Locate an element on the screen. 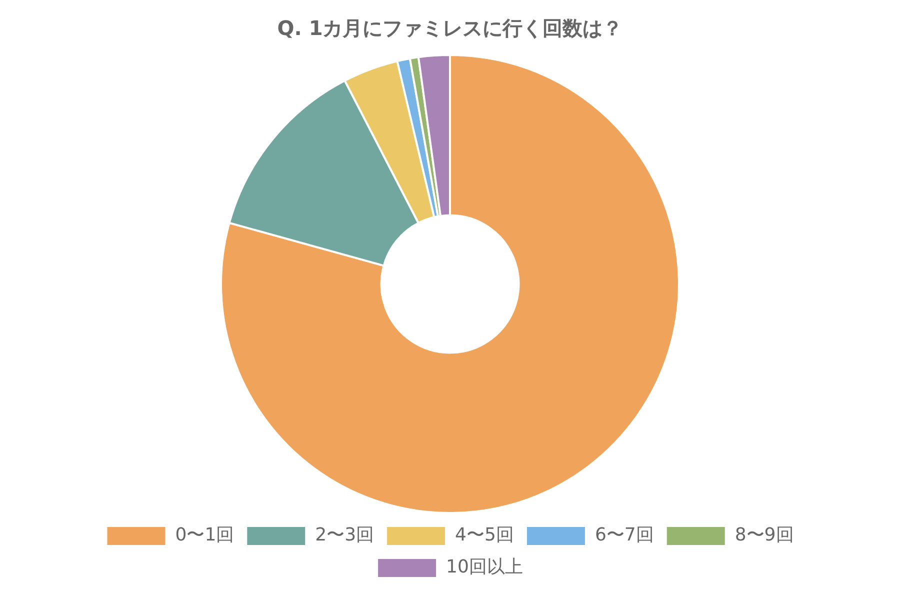  legend-label: 6〜7回 is located at coordinates (624, 535).